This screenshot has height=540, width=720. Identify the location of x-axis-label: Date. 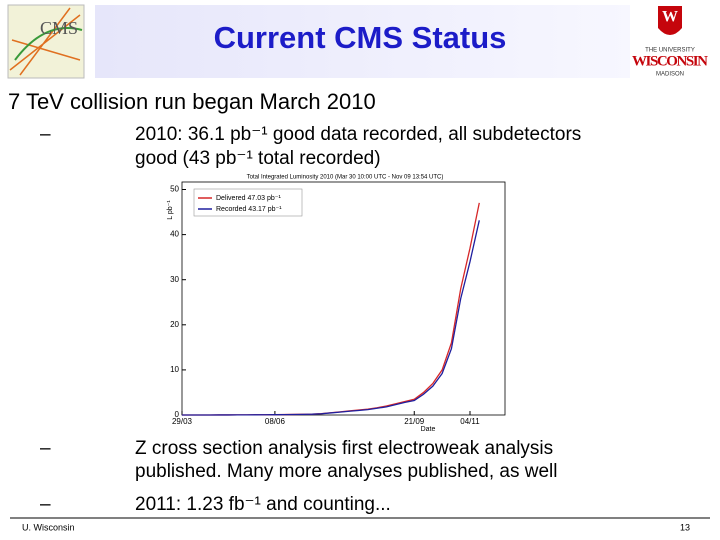
(428, 429).